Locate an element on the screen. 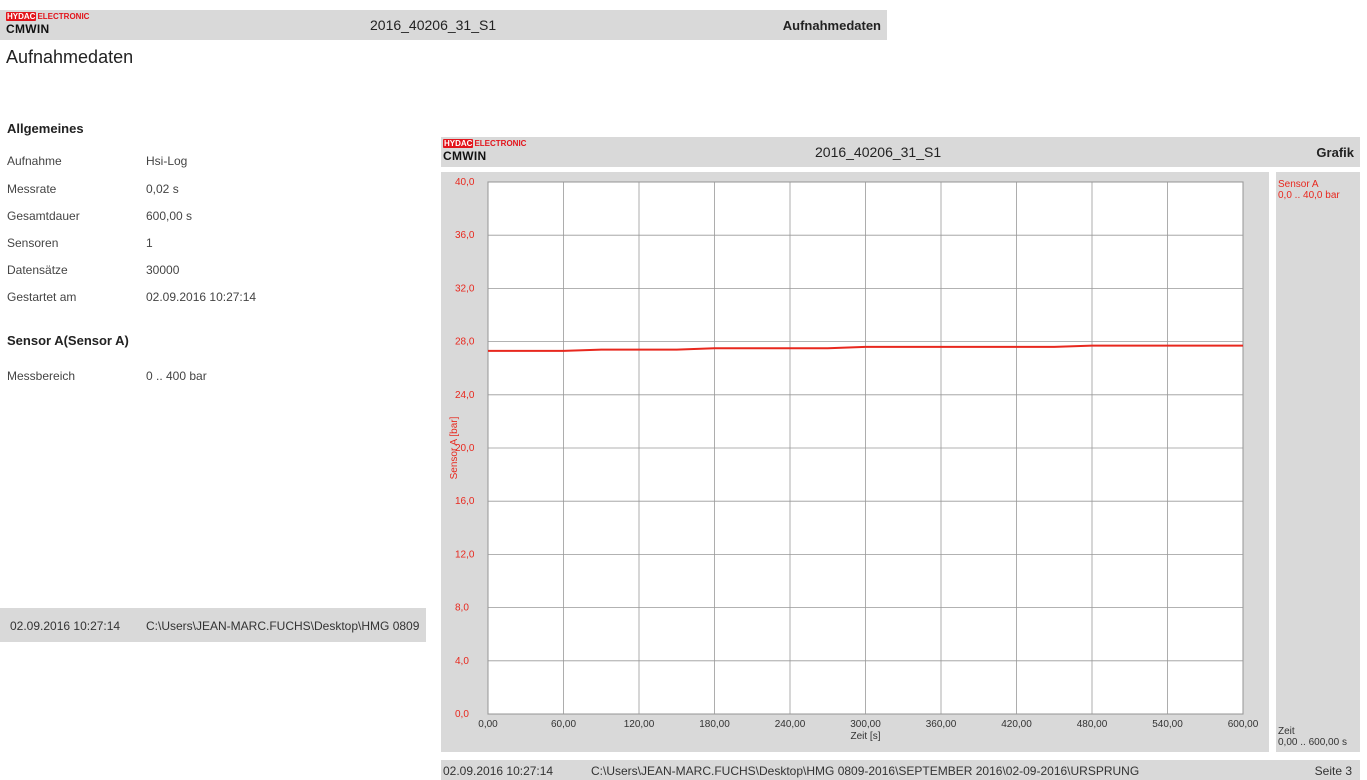  footer-page-number: Seite 3 is located at coordinates (1333, 771).